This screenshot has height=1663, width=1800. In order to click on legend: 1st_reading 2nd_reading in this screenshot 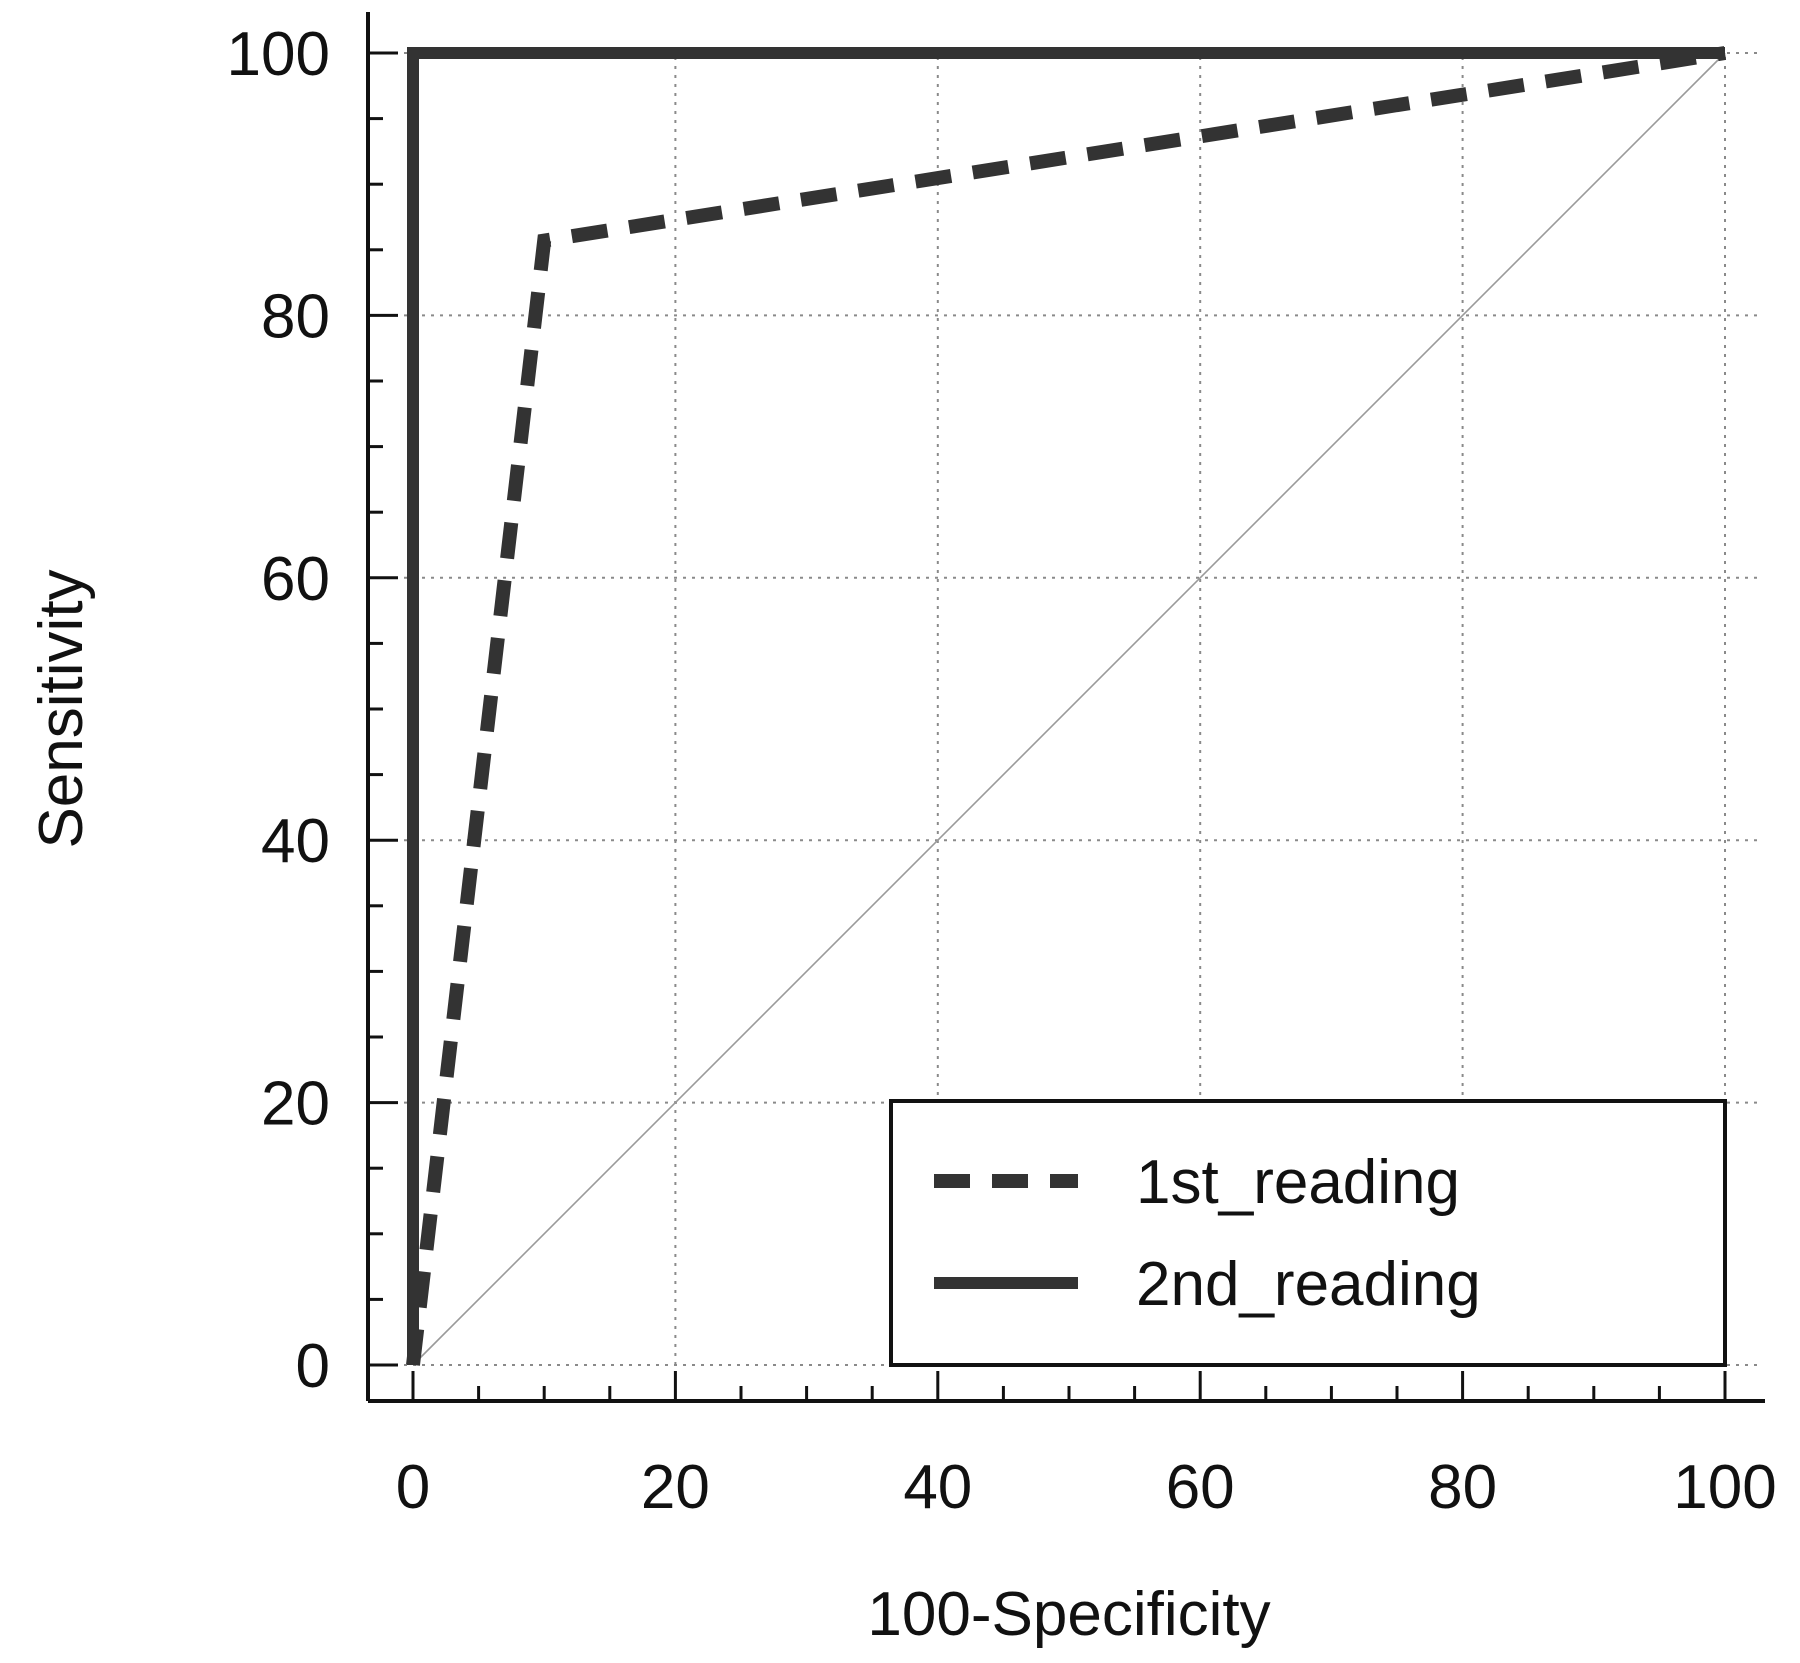, I will do `click(1308, 1233)`.